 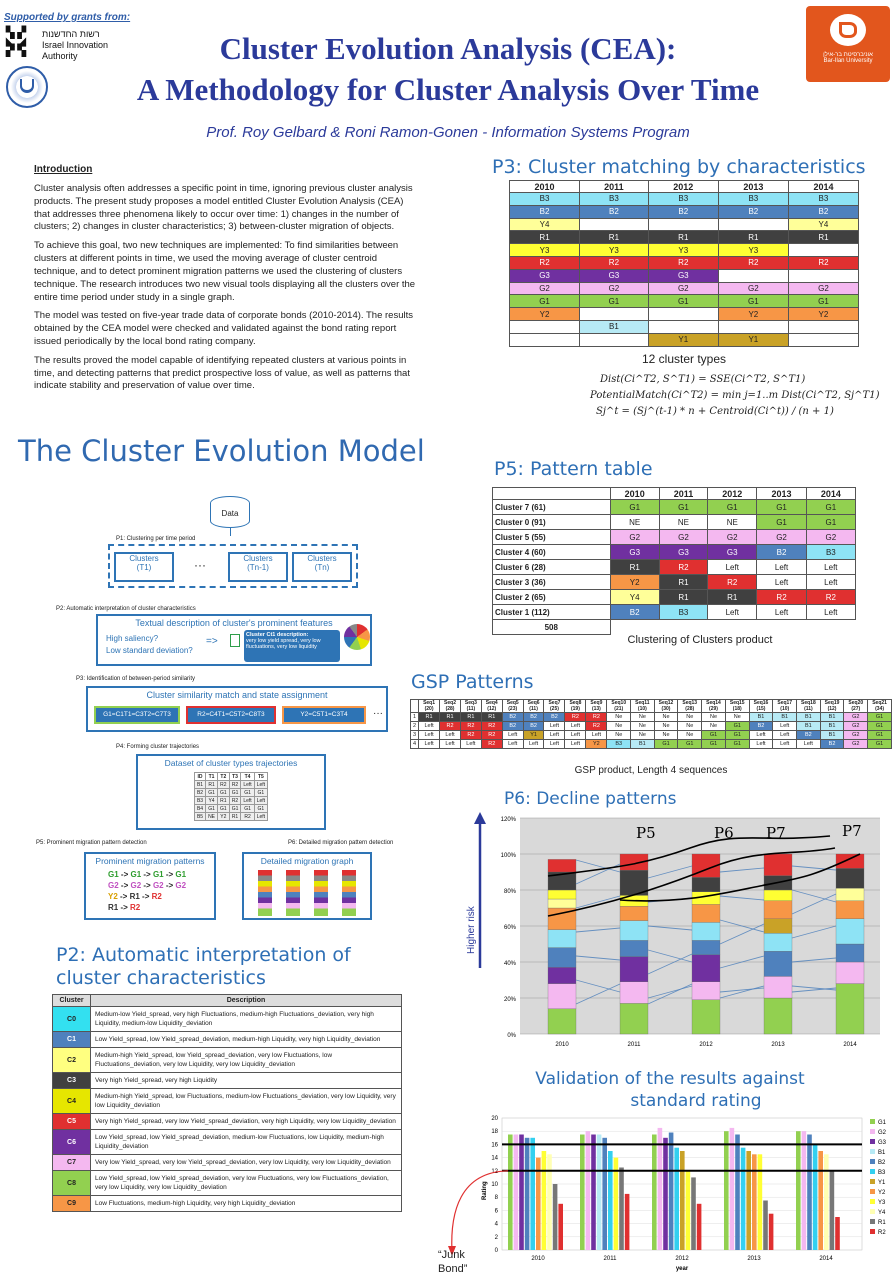 What do you see at coordinates (235, 776) in the screenshot?
I see `traj-header-cell: T3` at bounding box center [235, 776].